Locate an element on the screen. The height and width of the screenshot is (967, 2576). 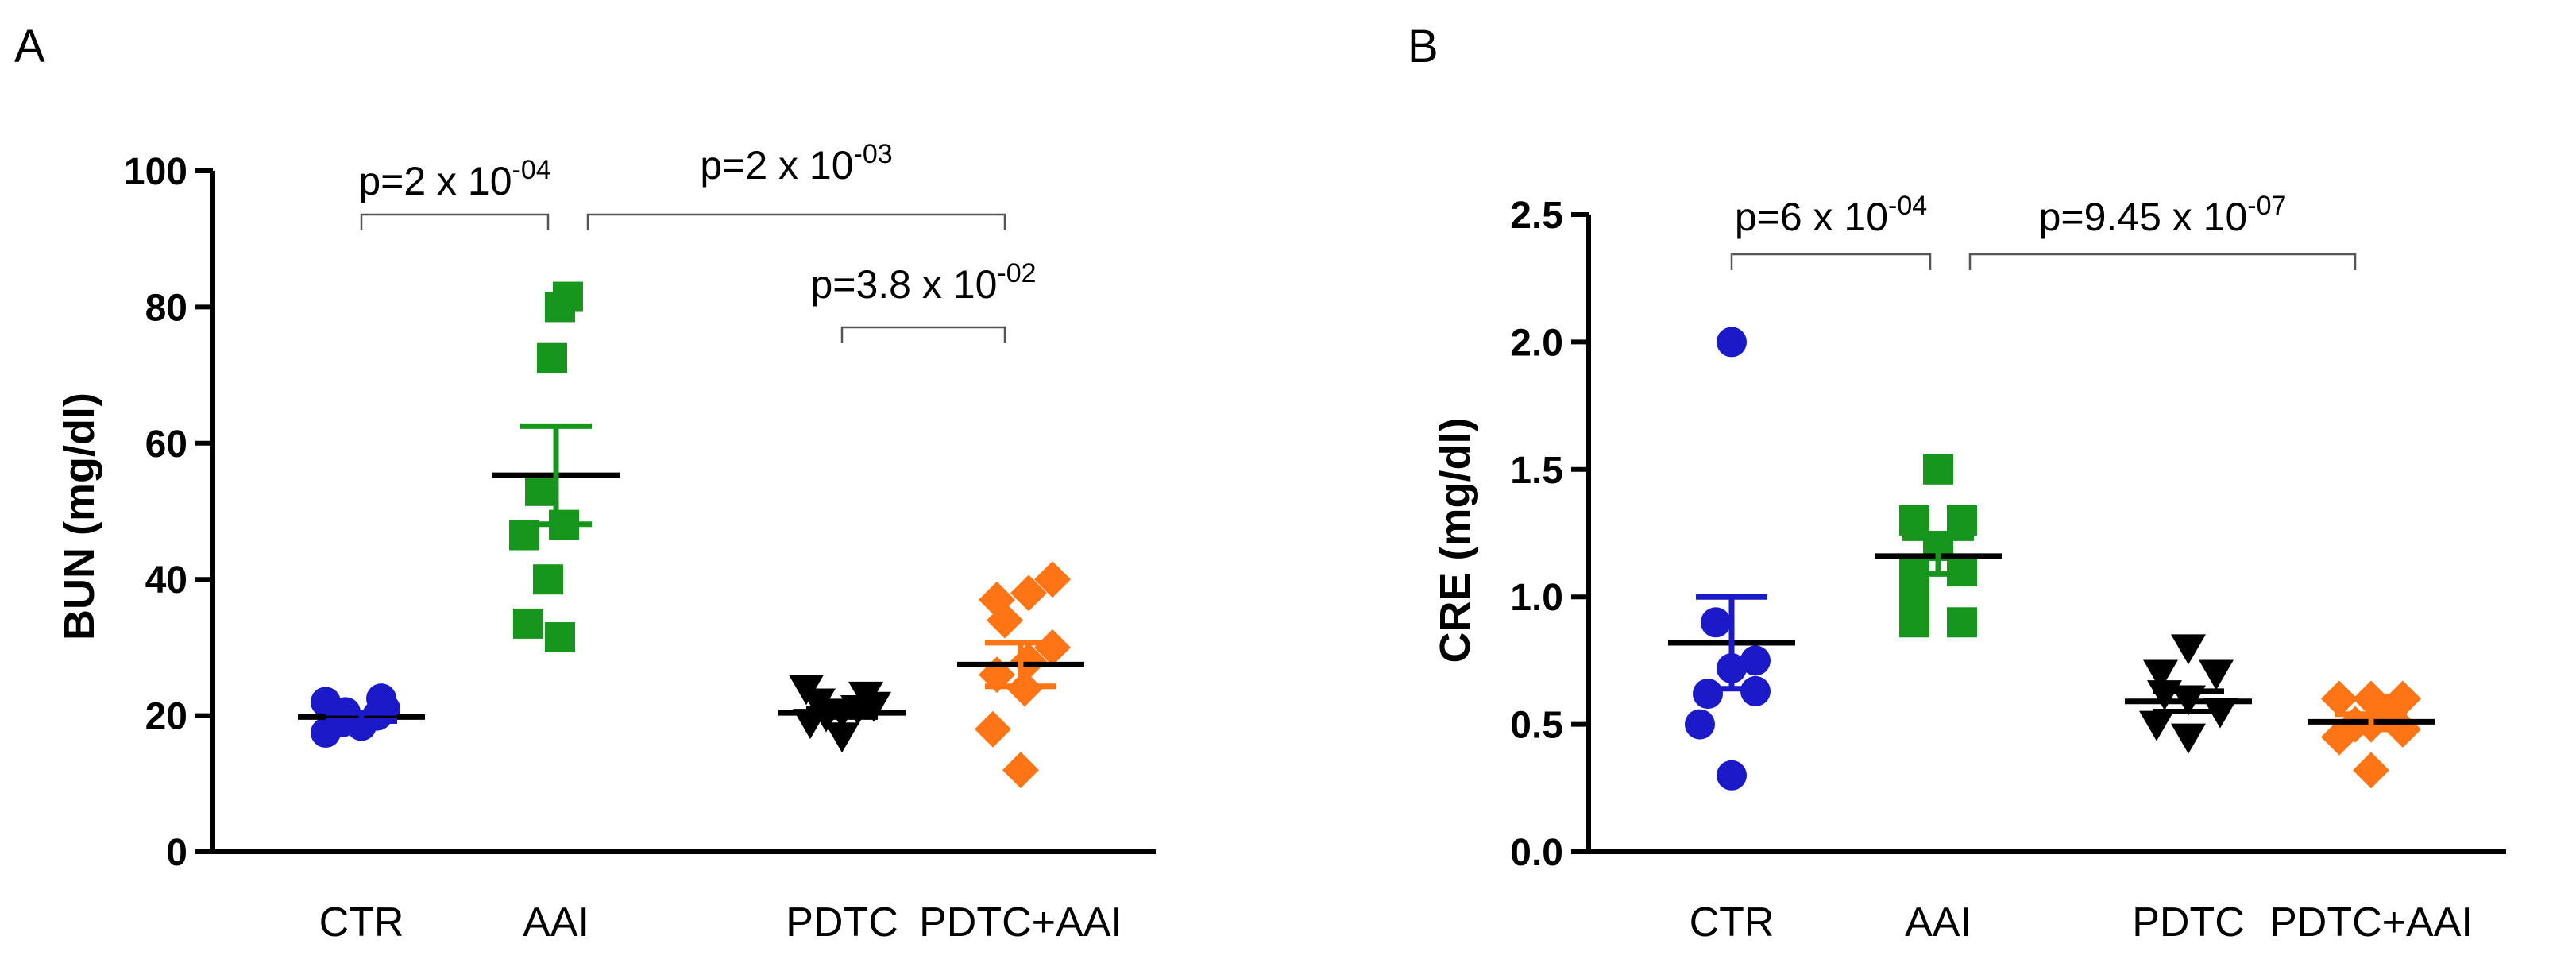
y-axis-label: CRE (mg/dl) is located at coordinates (1455, 540).